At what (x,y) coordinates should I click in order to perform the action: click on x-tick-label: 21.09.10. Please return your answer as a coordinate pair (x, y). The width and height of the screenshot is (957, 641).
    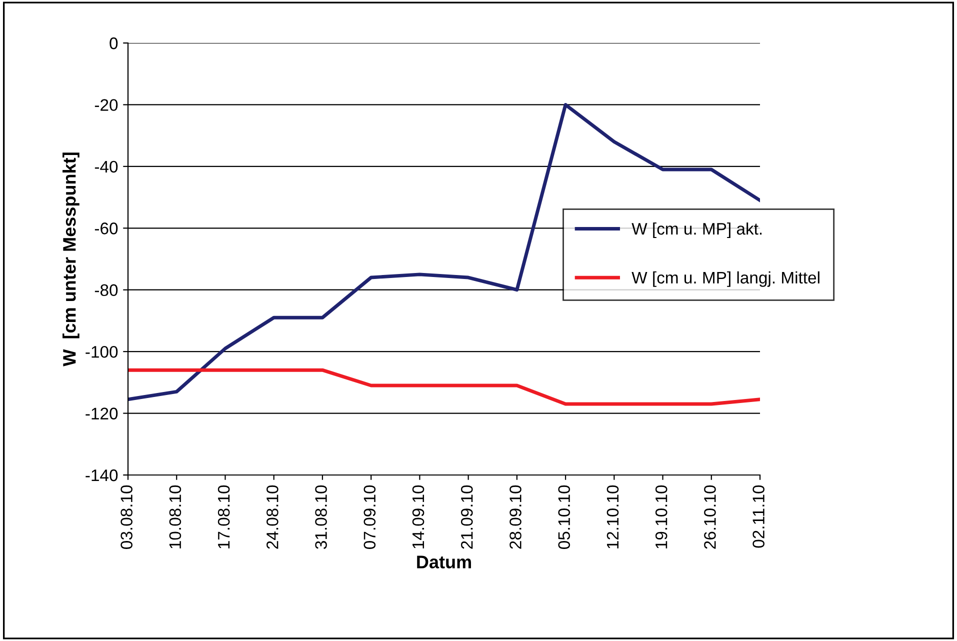
    Looking at the image, I should click on (466, 517).